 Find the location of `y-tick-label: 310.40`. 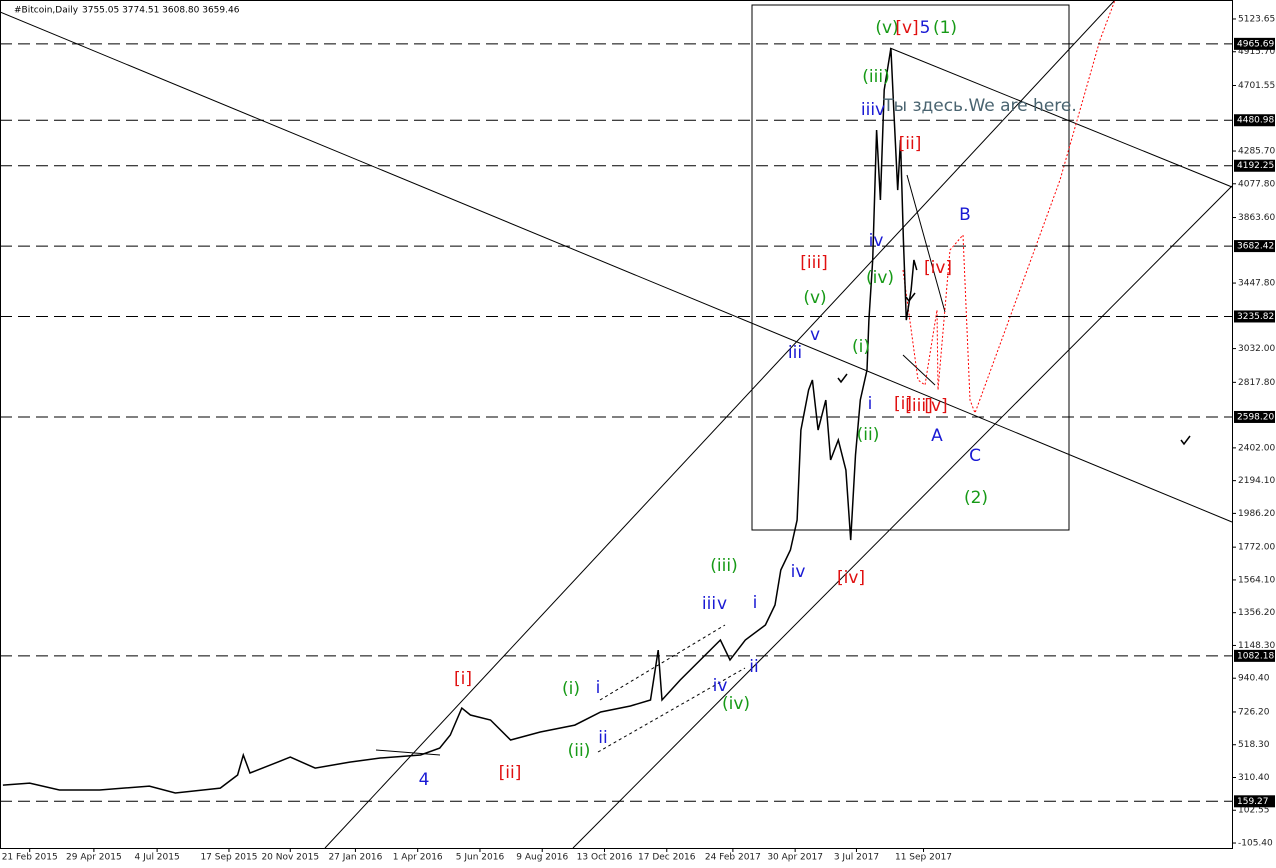

y-tick-label: 310.40 is located at coordinates (1254, 778).